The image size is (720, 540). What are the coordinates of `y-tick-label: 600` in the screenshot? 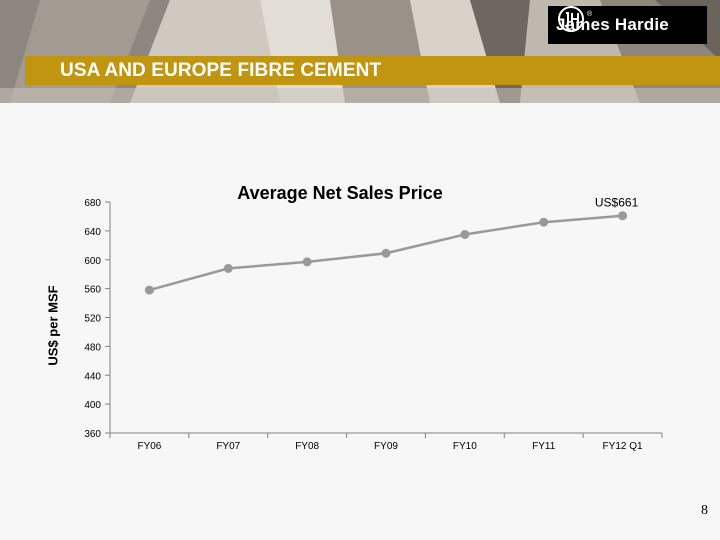 It's located at (92, 261).